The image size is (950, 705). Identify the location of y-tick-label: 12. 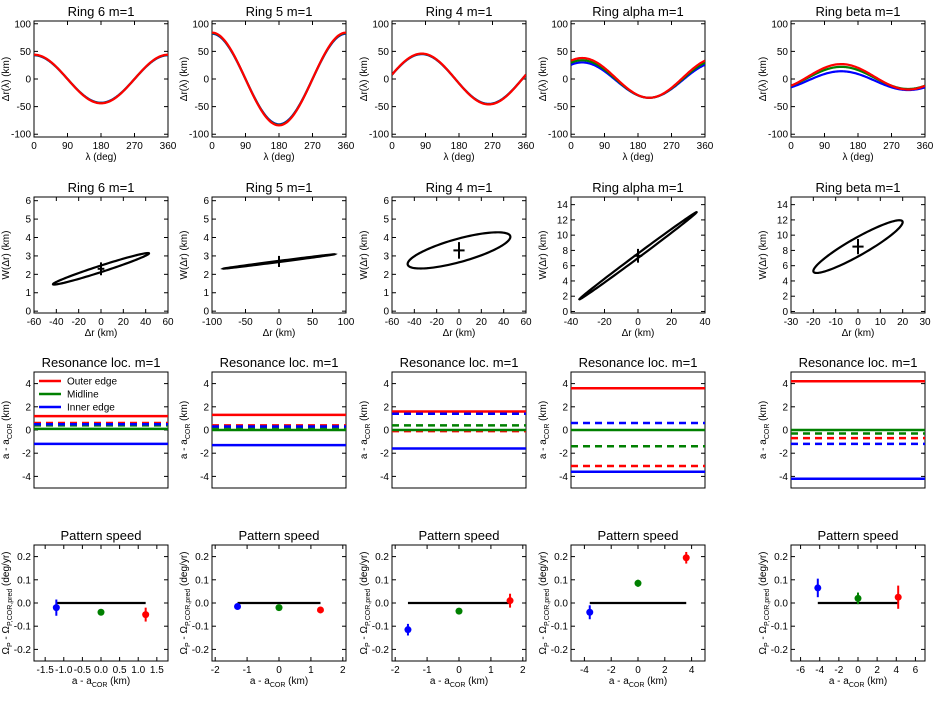
(563, 220).